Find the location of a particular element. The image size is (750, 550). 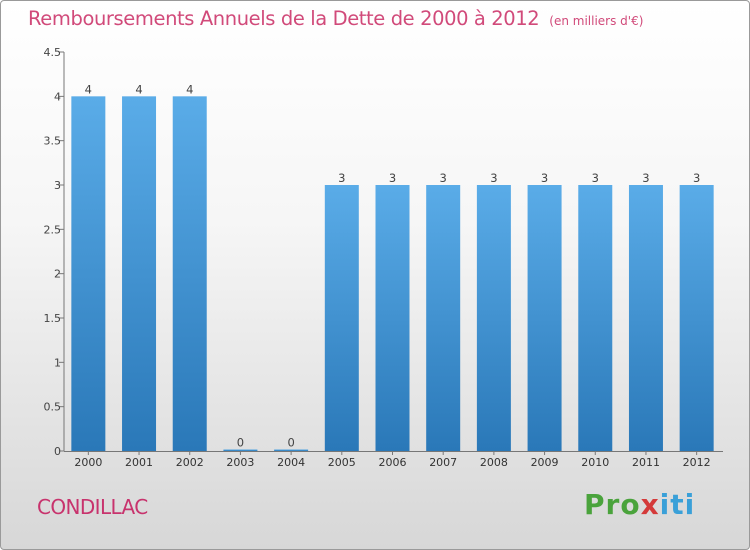

y-tick-label: 2 is located at coordinates (57, 274).